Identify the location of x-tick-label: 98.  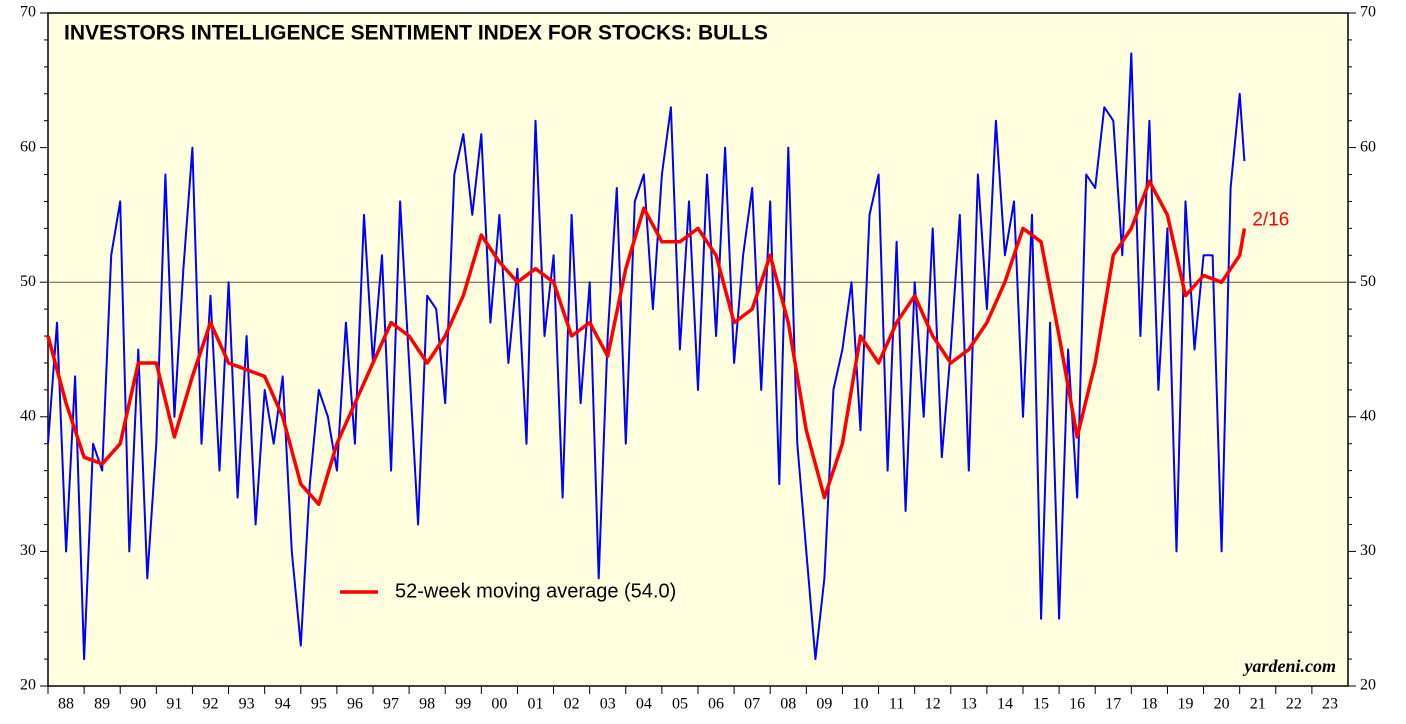
(427, 704).